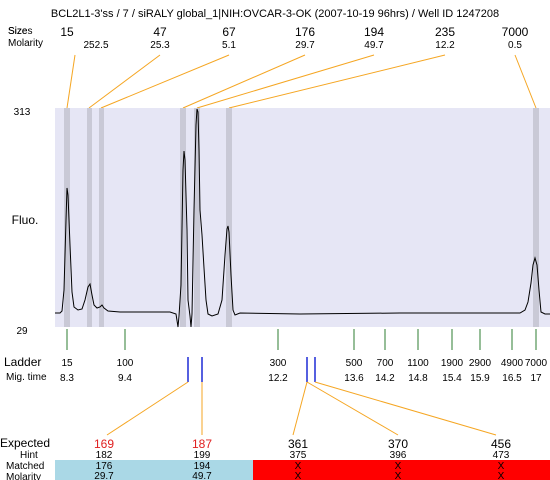 The height and width of the screenshot is (480, 550). Describe the element at coordinates (480, 363) in the screenshot. I see `ladder-bp: 2900` at that location.